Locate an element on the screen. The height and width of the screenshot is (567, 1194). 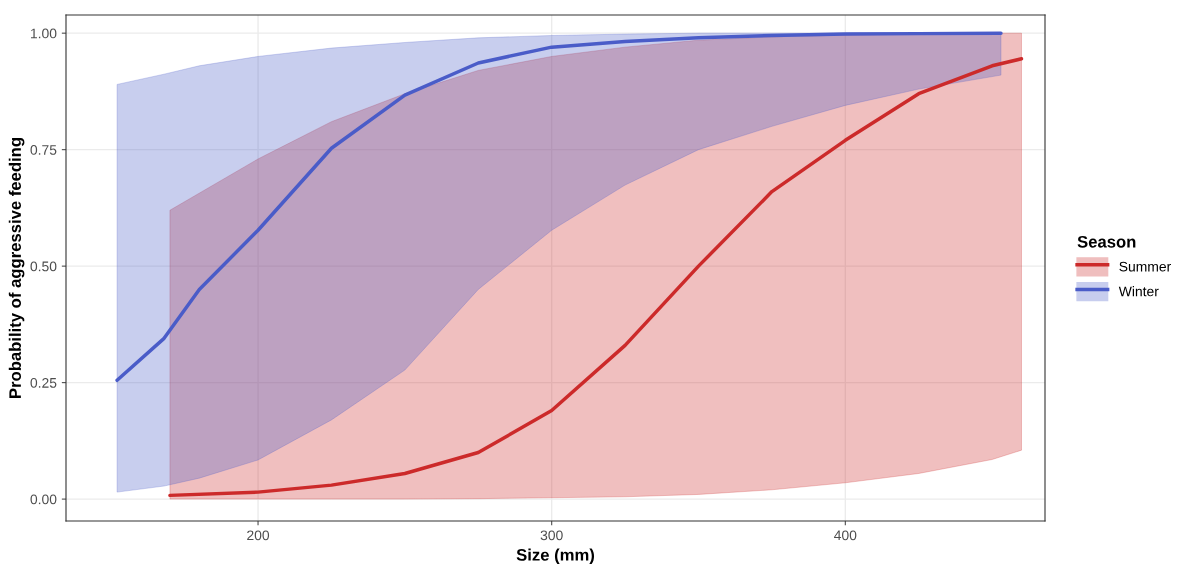
y-tick-label: 0.00 is located at coordinates (43, 499).